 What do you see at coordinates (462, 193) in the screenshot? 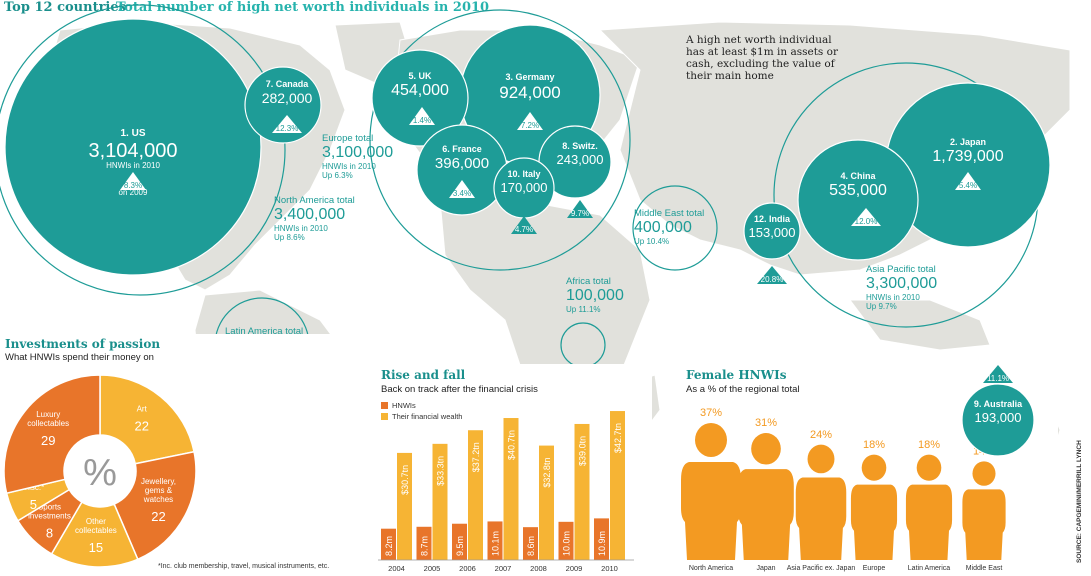
I see `change-value: 3.4%` at bounding box center [462, 193].